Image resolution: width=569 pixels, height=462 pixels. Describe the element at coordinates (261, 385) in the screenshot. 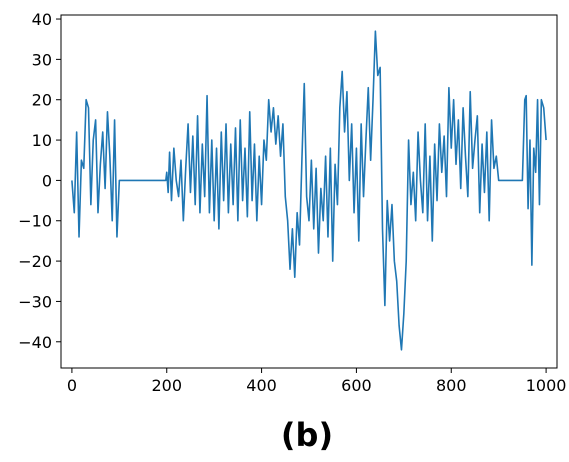

I see `x-tick-label: 400` at that location.